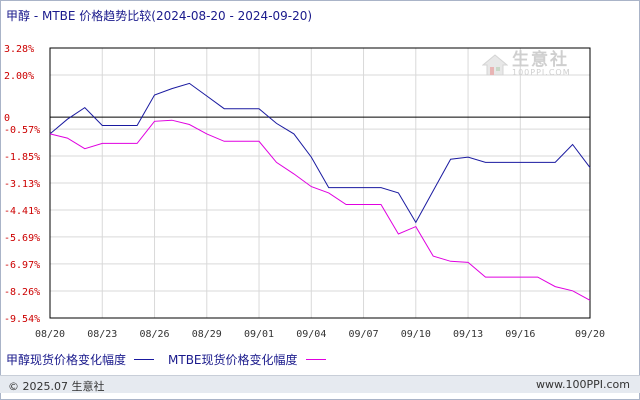  I want to click on legend-label-methanol: 甲醇现货价格变化幅度, so click(66, 359).